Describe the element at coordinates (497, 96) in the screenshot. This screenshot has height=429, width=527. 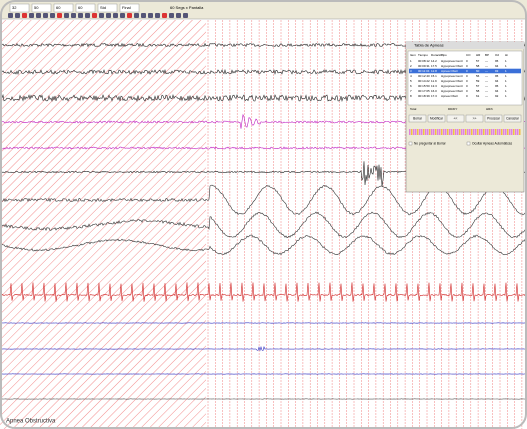
I see `cell: 92` at that location.